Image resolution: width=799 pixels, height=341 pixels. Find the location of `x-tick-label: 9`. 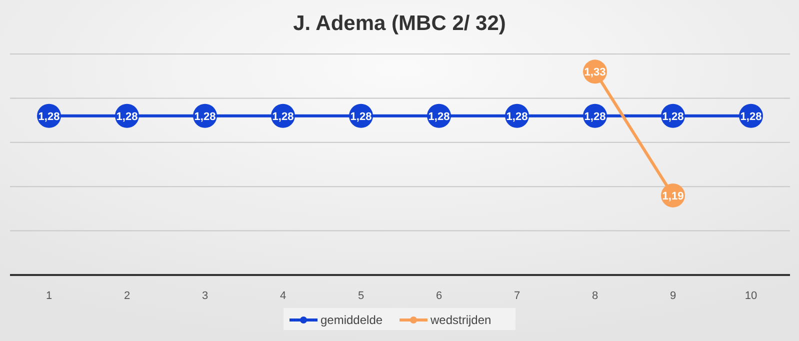

x-tick-label: 9 is located at coordinates (673, 296).